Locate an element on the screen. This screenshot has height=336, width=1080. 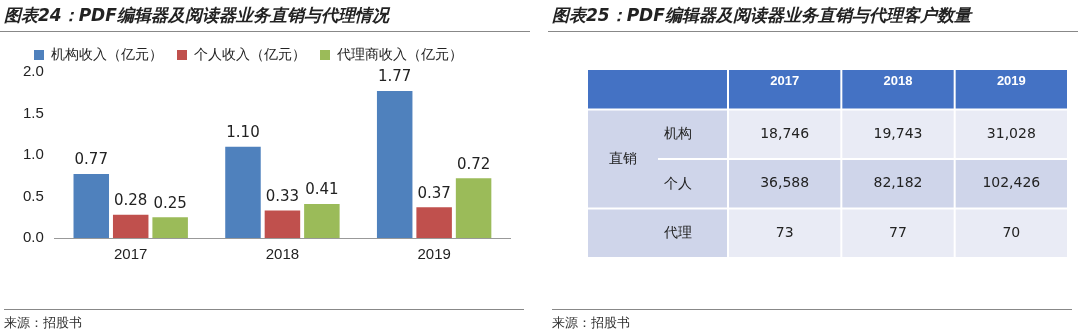
y-tick-label: 机构 is located at coordinates (678, 133).